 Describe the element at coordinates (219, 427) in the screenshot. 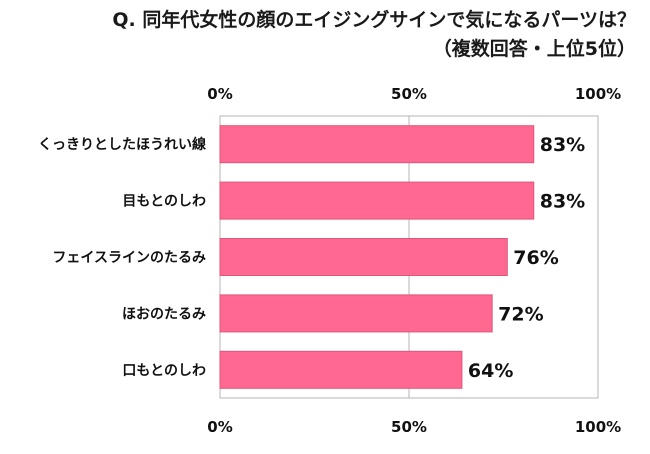

I see `x-tick-label-bottom: 0%` at that location.